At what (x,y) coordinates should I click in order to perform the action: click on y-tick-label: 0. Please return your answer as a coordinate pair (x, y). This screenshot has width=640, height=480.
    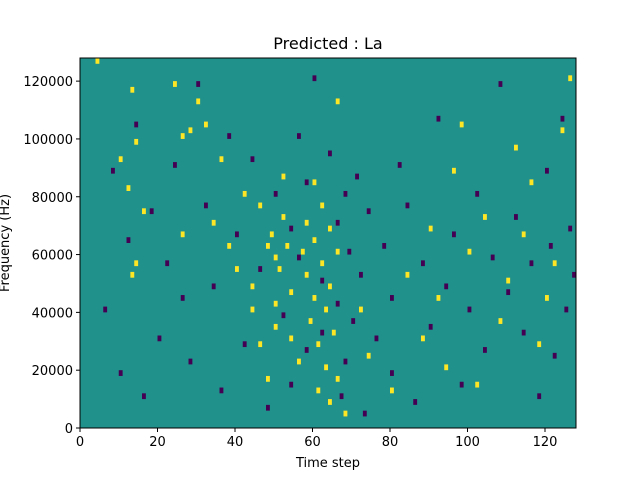
    Looking at the image, I should click on (69, 429).